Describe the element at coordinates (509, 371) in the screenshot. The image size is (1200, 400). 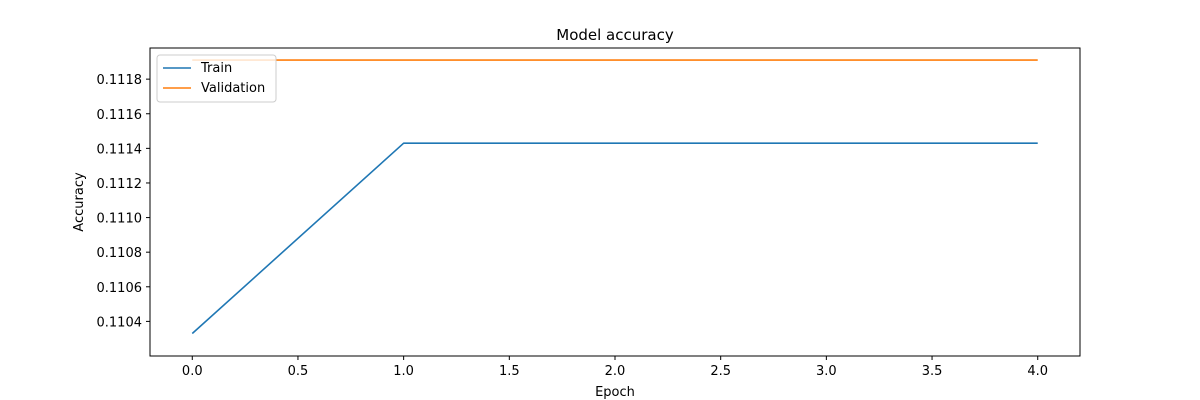
I see `x-tick-label: 1.5` at that location.